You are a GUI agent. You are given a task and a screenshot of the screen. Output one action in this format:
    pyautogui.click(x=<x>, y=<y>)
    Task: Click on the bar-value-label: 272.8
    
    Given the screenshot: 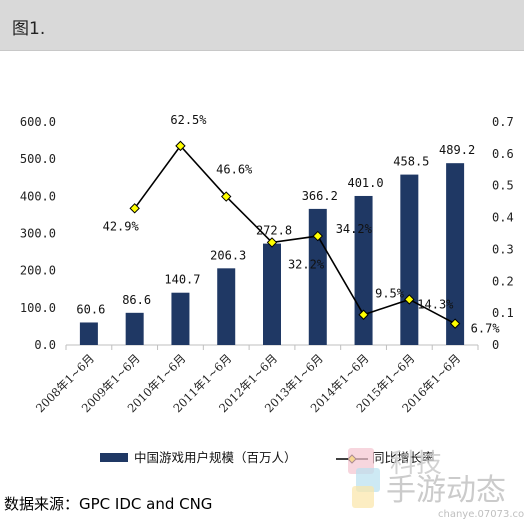 What is the action you would take?
    pyautogui.click(x=274, y=231)
    